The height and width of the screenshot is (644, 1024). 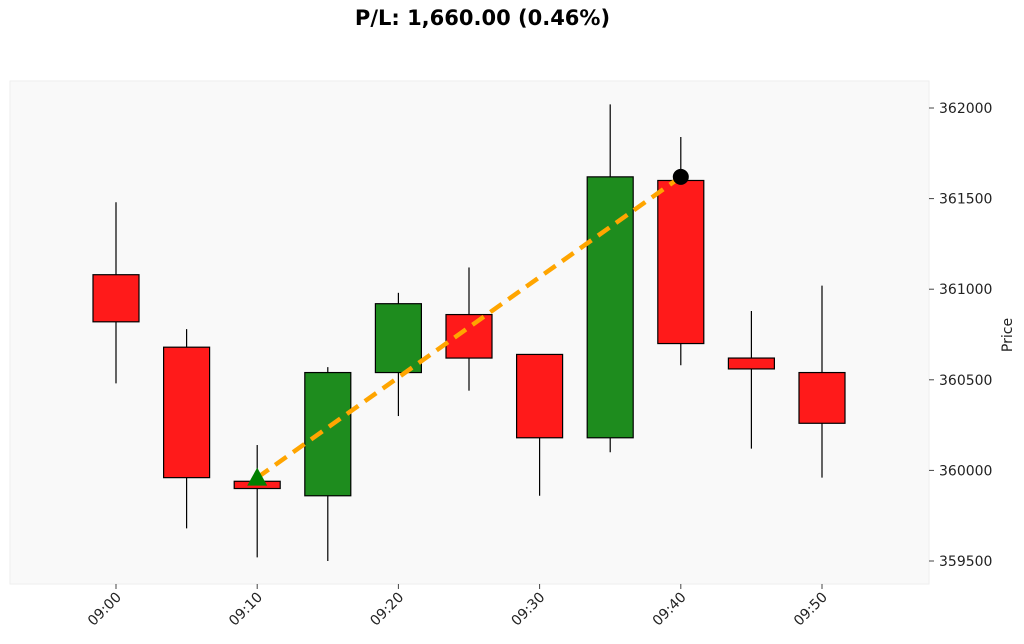 What do you see at coordinates (670, 610) in the screenshot?
I see `x-tick-label: 09:40` at bounding box center [670, 610].